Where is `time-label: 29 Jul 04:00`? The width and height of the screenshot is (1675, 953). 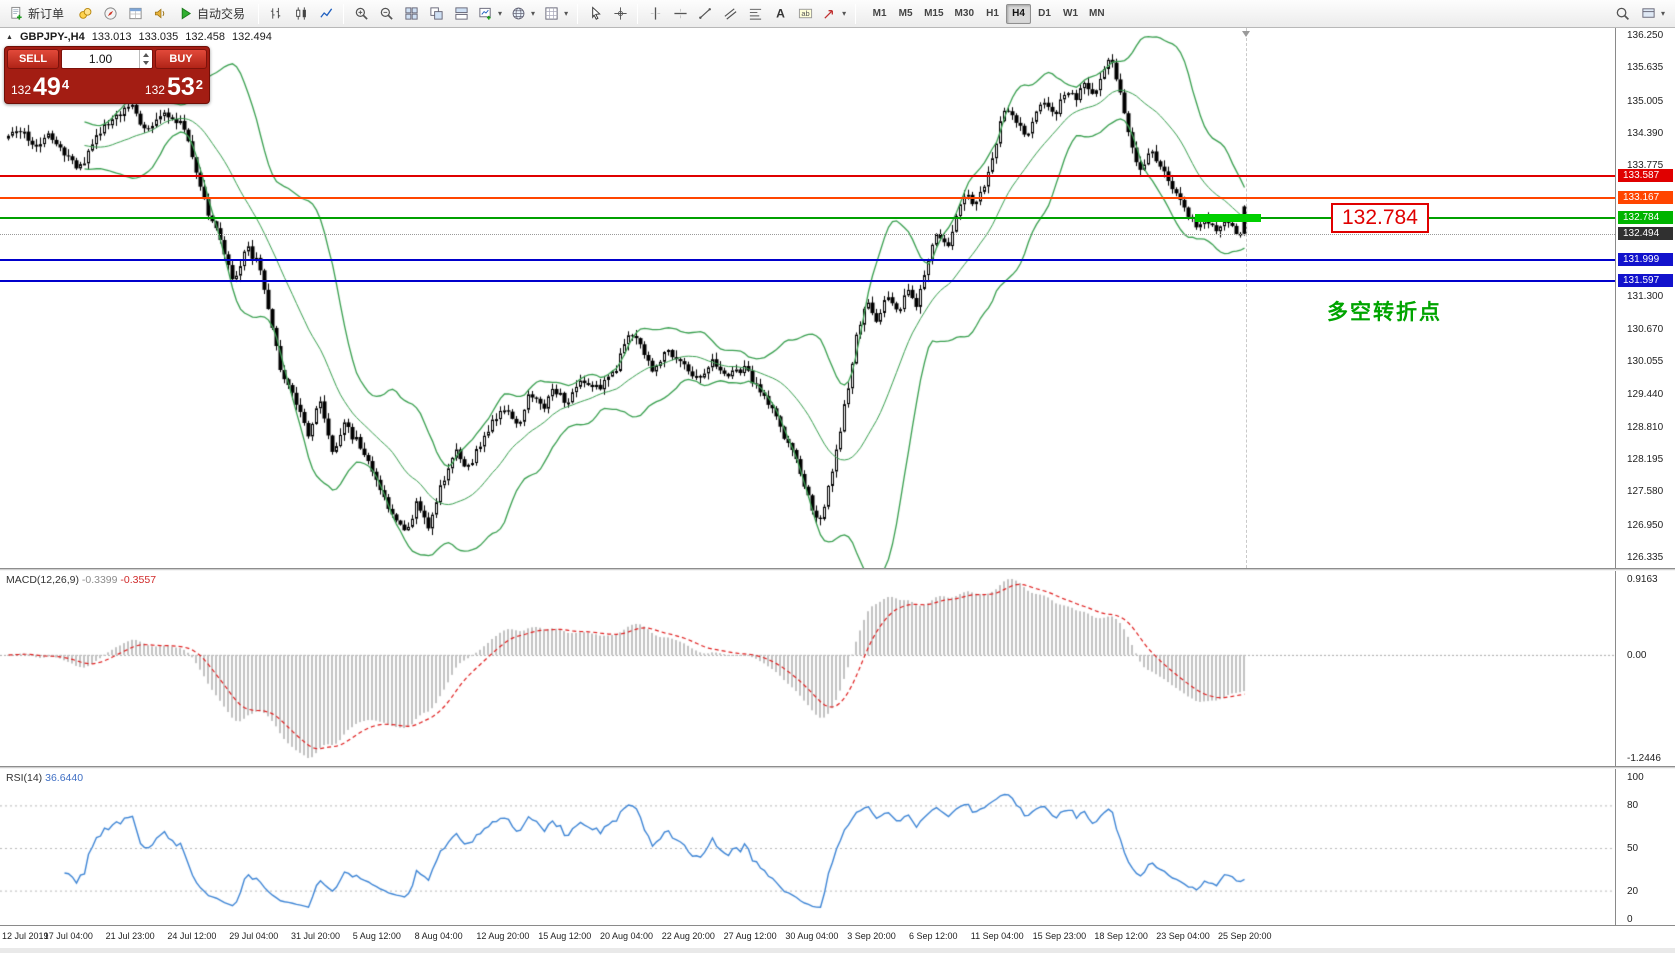
time-label: 29 Jul 04:00 is located at coordinates (254, 936).